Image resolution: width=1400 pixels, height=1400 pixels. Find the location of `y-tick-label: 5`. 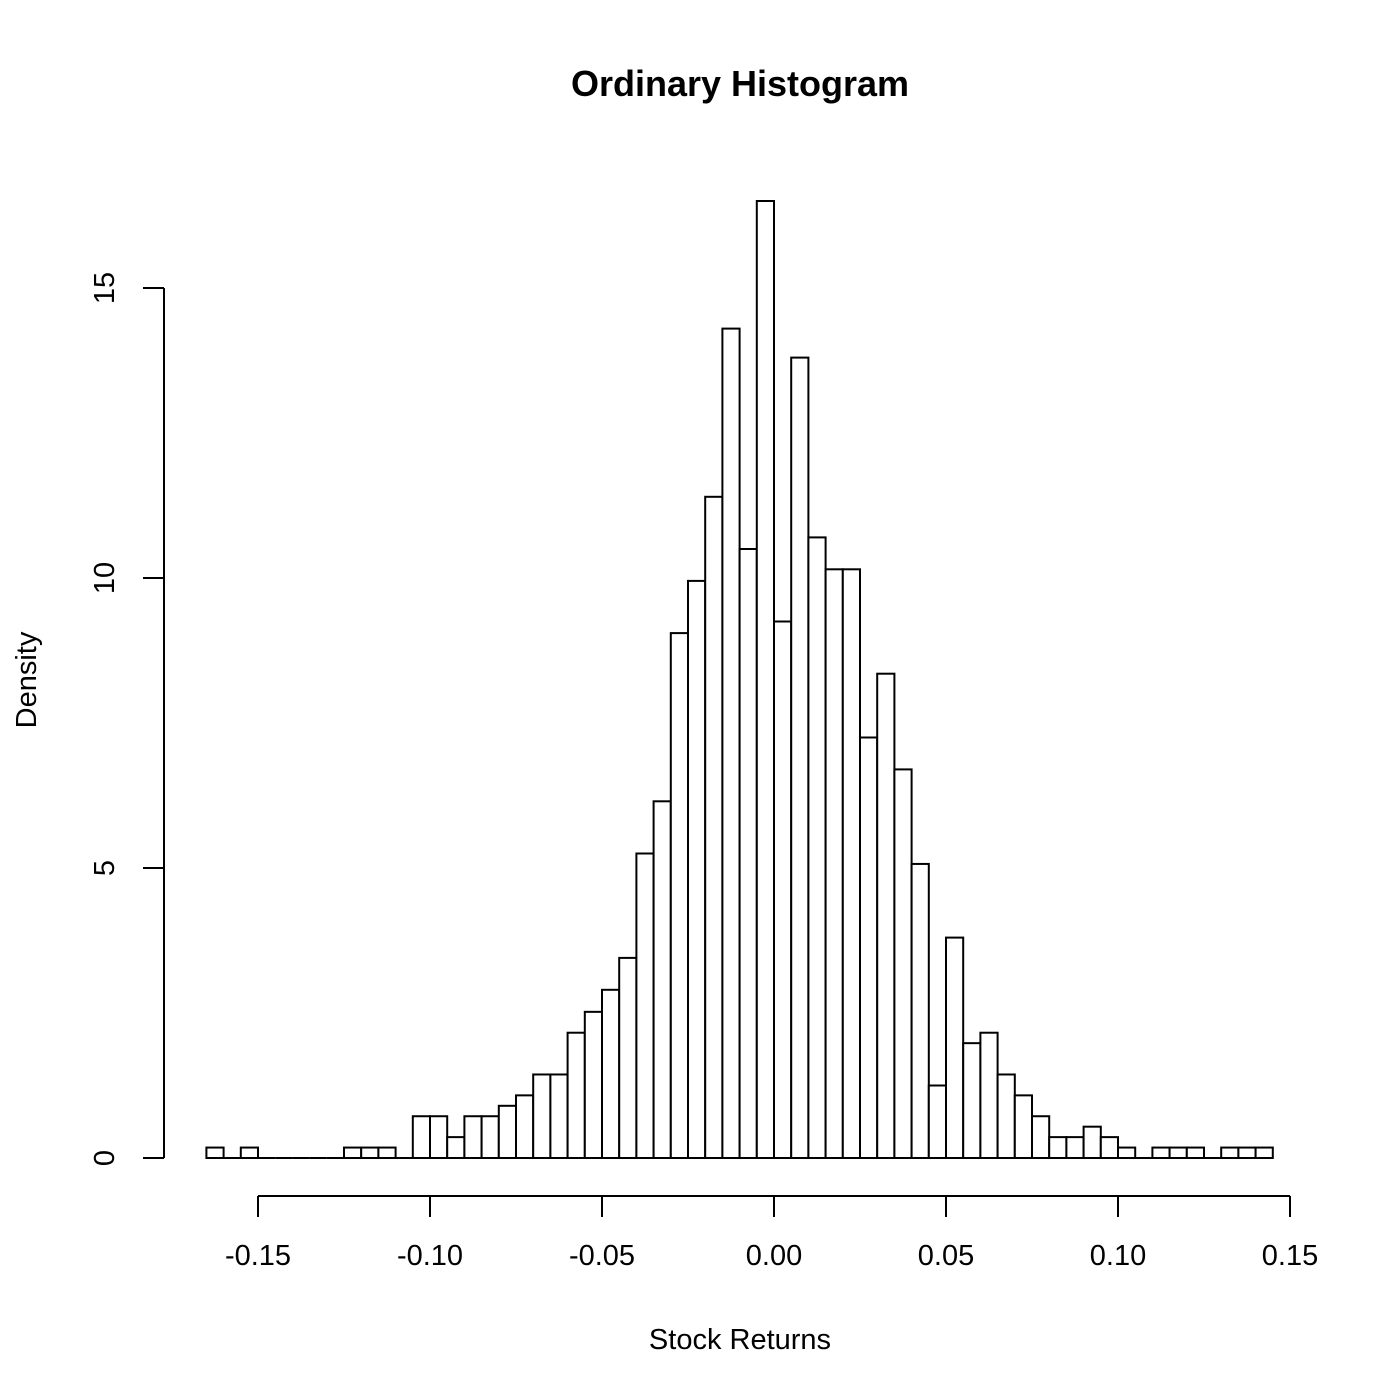

y-tick-label: 5 is located at coordinates (105, 868).